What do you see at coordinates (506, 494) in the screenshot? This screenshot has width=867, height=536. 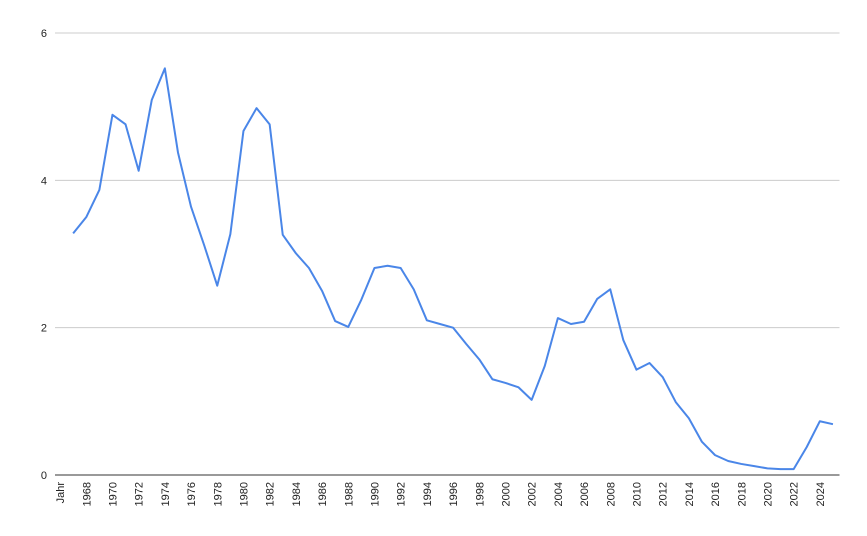 I see `x-tick-label: 2000` at bounding box center [506, 494].